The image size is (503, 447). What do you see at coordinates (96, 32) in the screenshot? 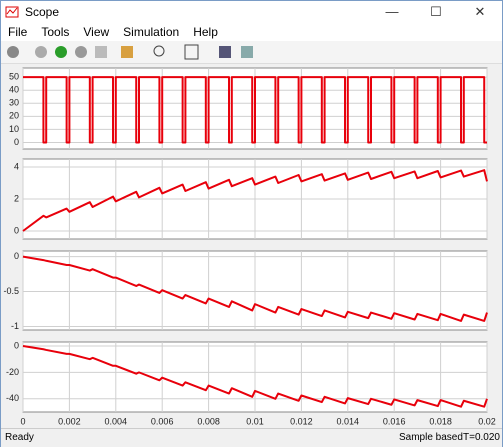
I see `menu-item: View` at bounding box center [96, 32].